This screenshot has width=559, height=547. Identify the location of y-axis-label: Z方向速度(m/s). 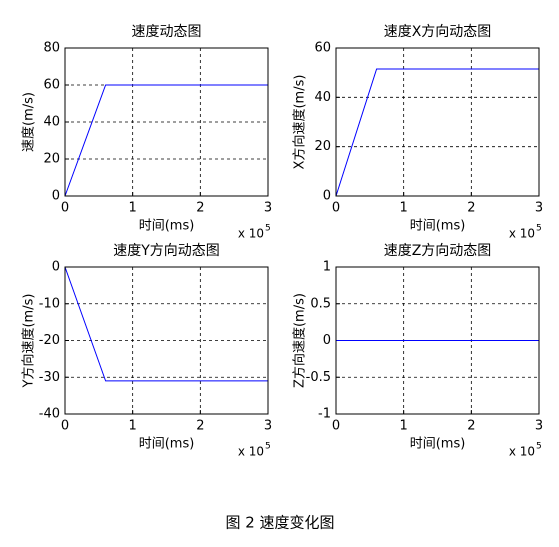
(300, 340).